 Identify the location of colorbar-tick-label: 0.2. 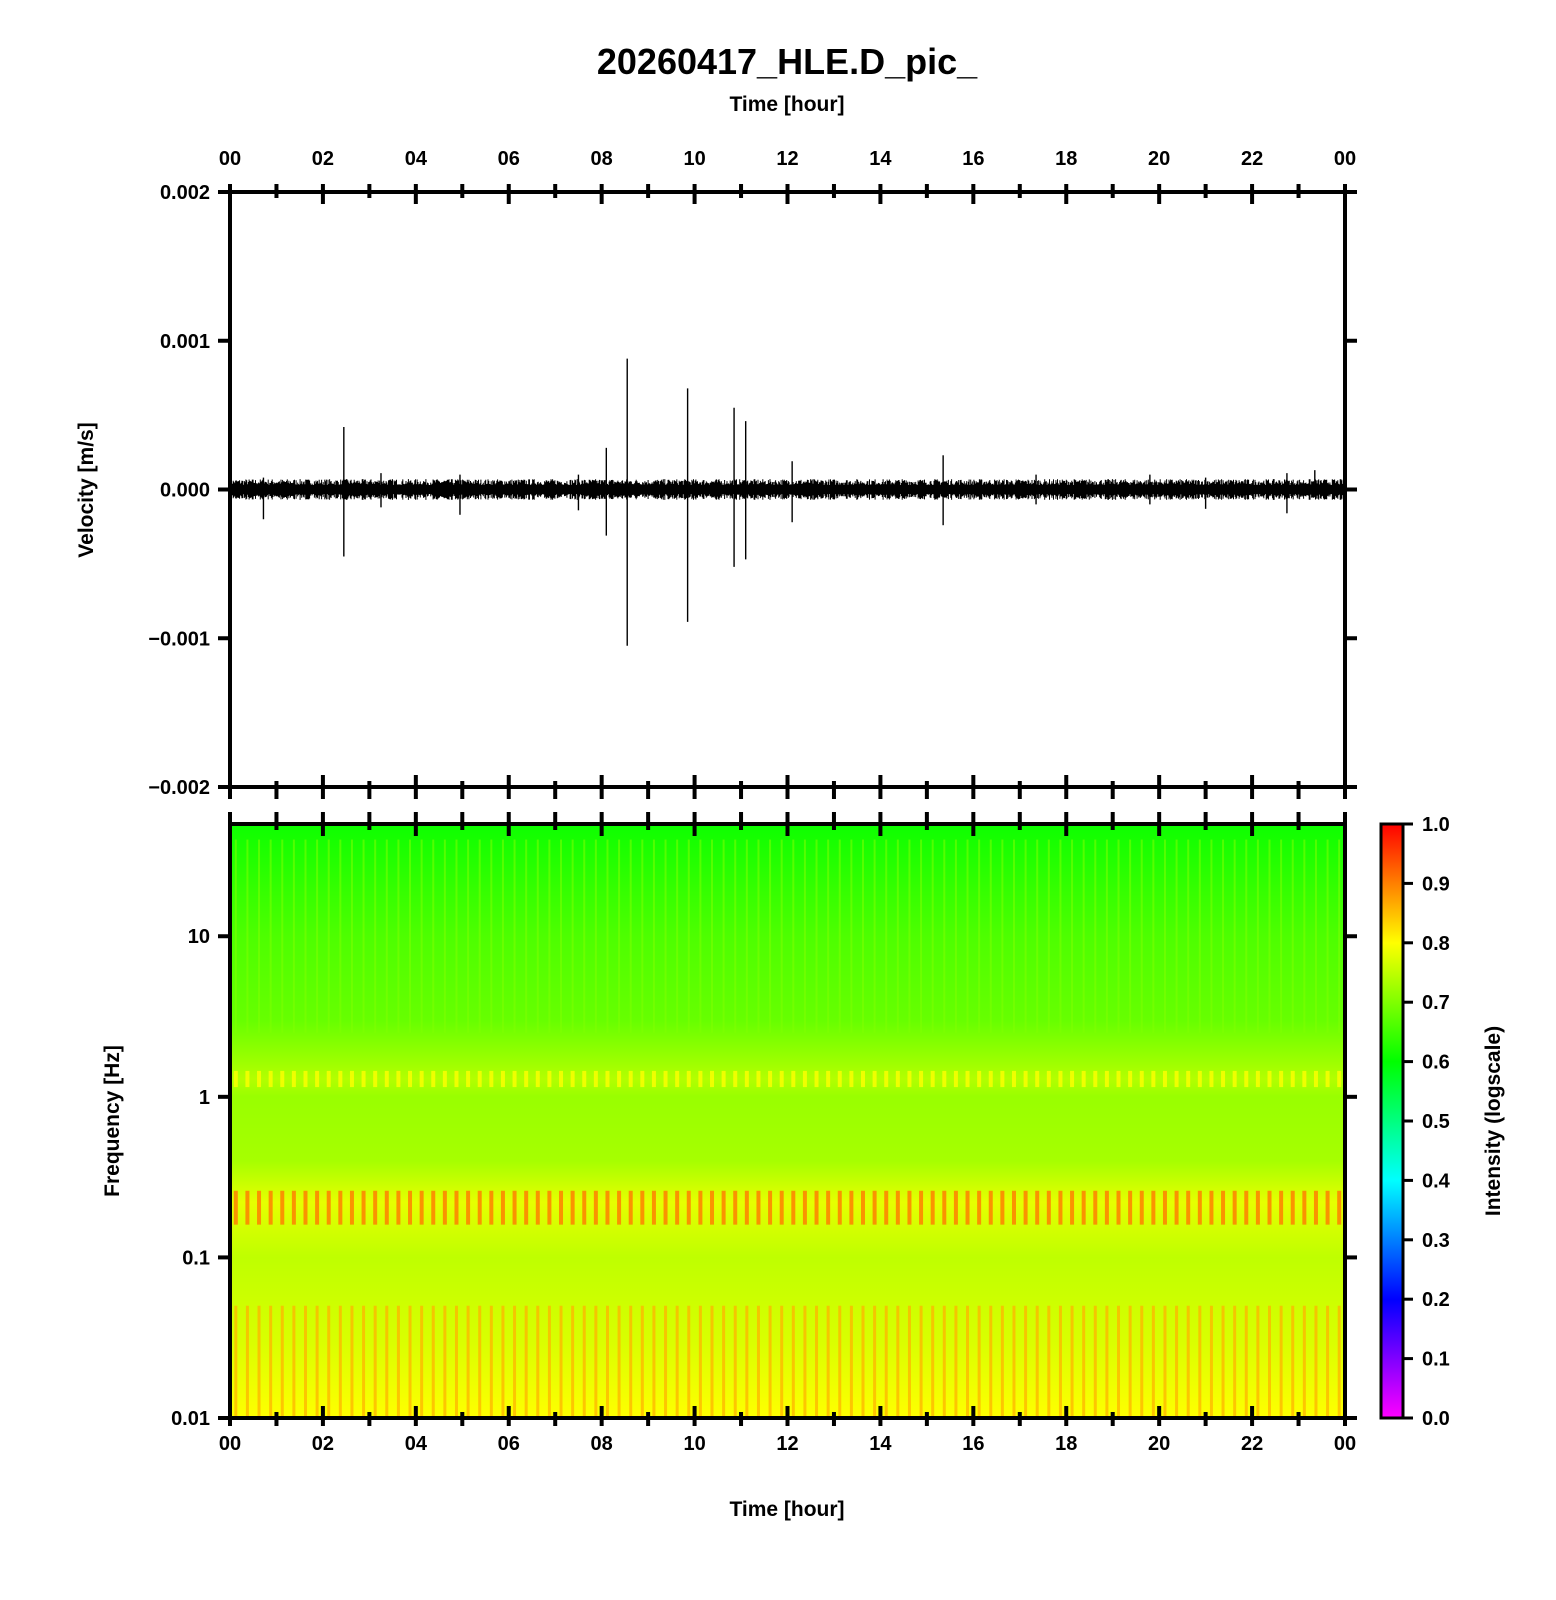
(1436, 1300).